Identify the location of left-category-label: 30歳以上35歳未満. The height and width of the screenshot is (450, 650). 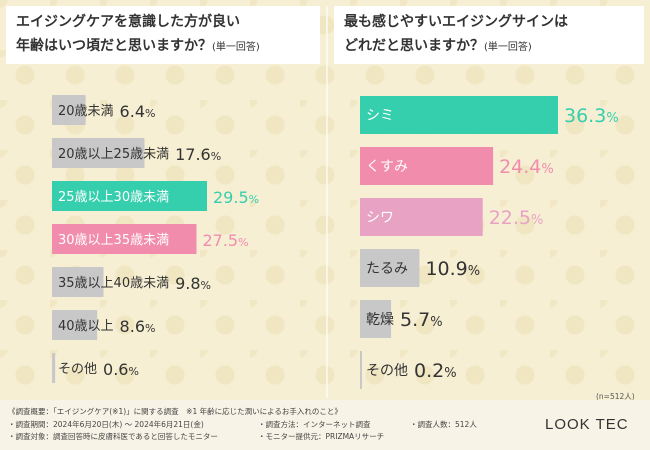
(113, 240).